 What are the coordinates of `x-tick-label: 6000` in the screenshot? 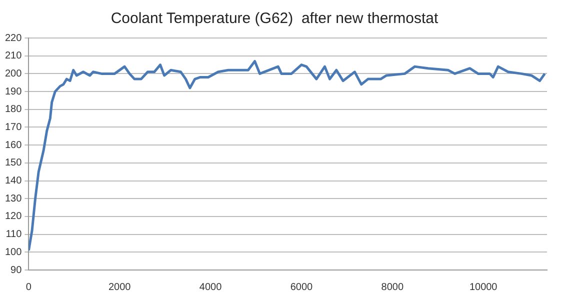 It's located at (302, 287).